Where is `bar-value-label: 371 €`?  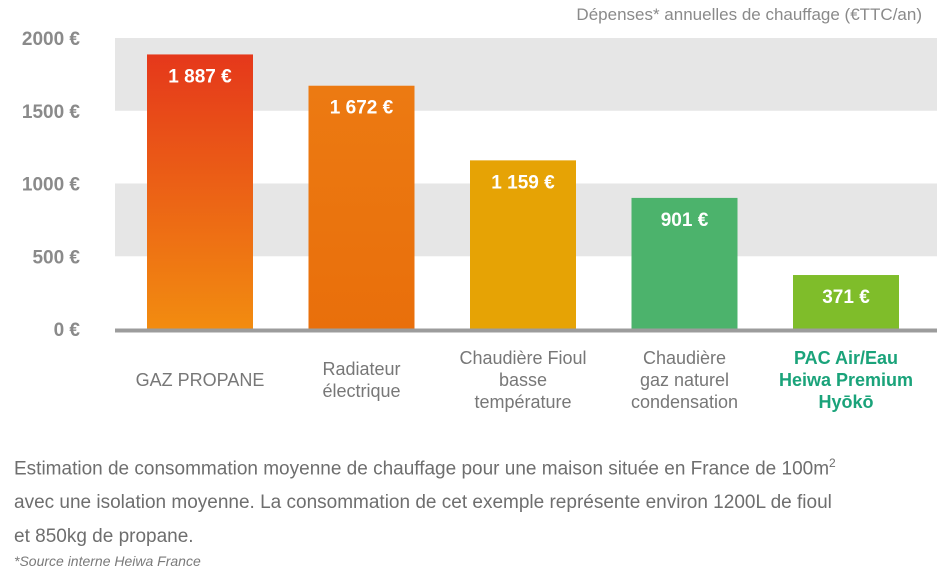
bar-value-label: 371 € is located at coordinates (846, 297).